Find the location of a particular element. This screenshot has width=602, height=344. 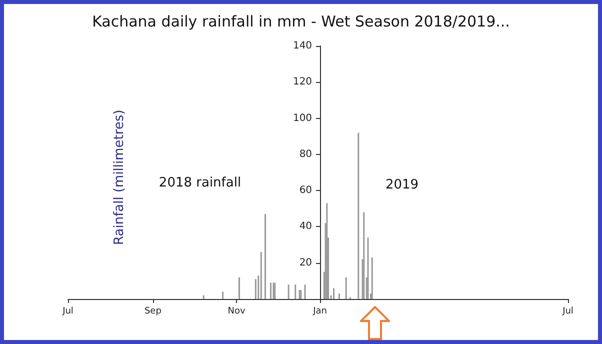

y-tick-label: 40 is located at coordinates (305, 226).